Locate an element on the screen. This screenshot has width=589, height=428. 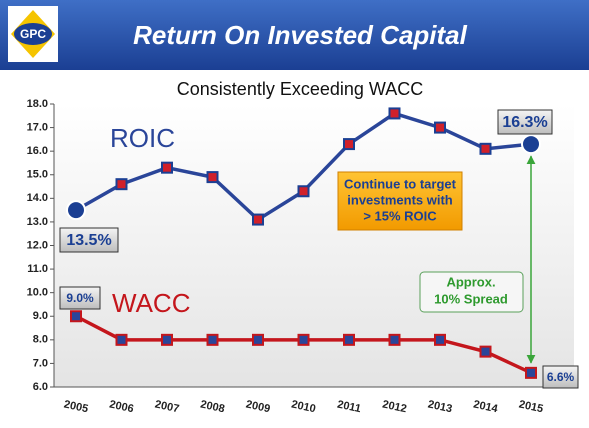
y-tick-label: 18.0 is located at coordinates (37, 104).